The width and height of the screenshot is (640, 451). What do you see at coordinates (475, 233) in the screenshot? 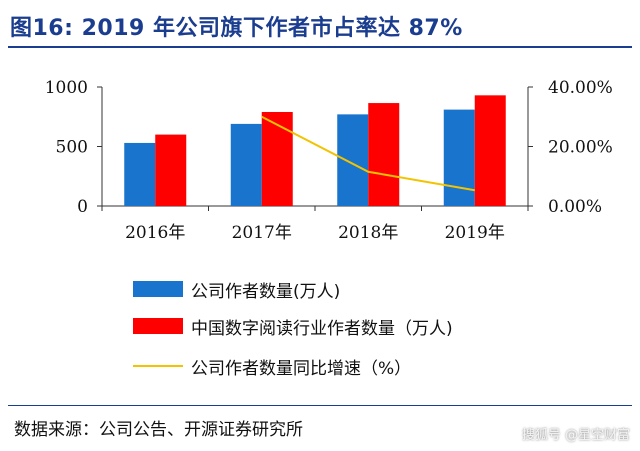
I see `x-tick-label: 2019年` at bounding box center [475, 233].